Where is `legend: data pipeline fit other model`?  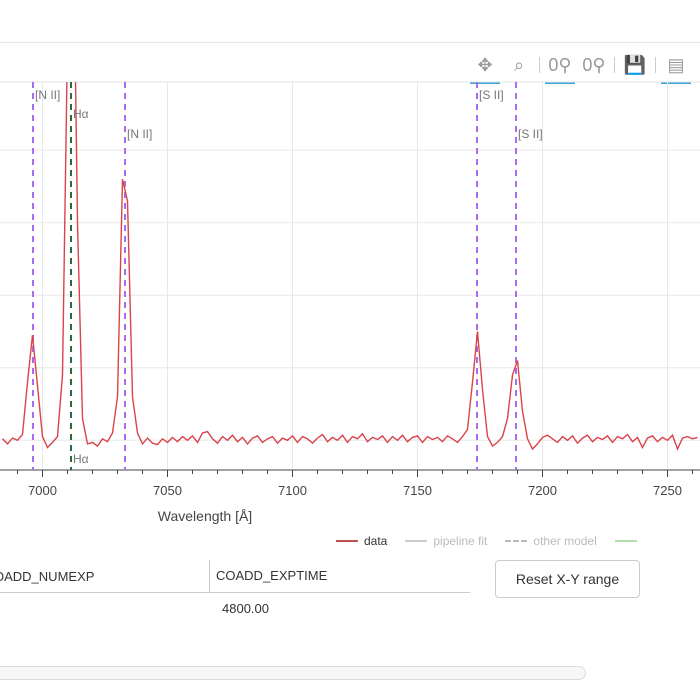 legend: data pipeline fit other model is located at coordinates (489, 541).